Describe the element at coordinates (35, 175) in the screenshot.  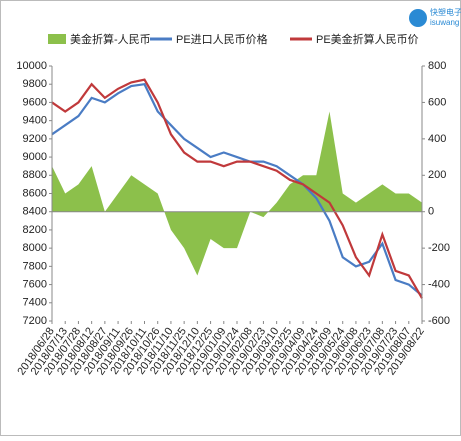
I see `y-tick-label: 8800` at that location.